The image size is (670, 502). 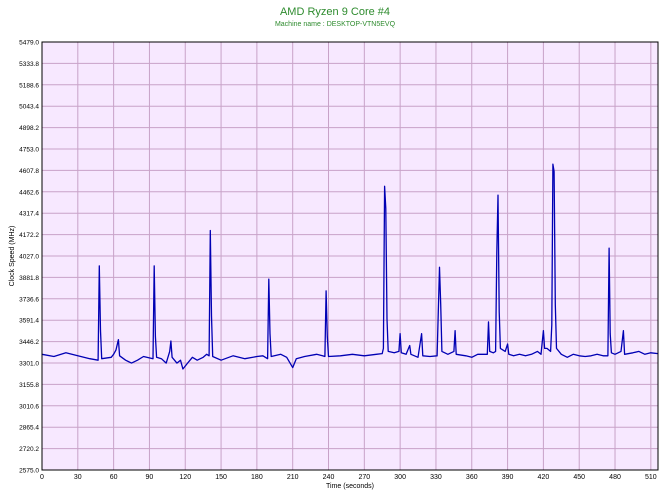 What do you see at coordinates (29, 43) in the screenshot?
I see `y-tick-label: 5479.0` at bounding box center [29, 43].